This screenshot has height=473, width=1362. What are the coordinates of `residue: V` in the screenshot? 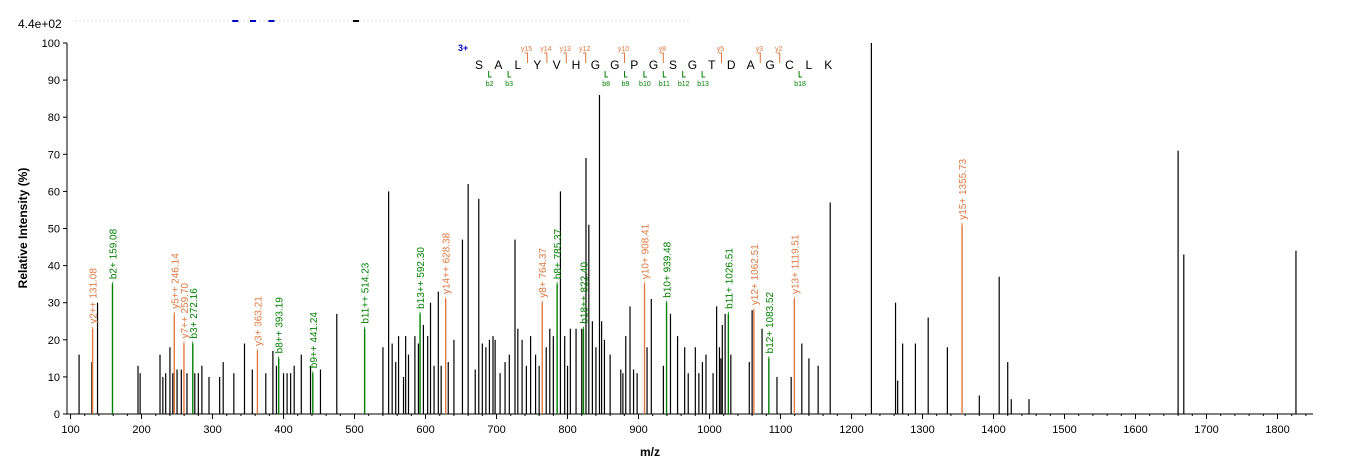 It's located at (557, 65).